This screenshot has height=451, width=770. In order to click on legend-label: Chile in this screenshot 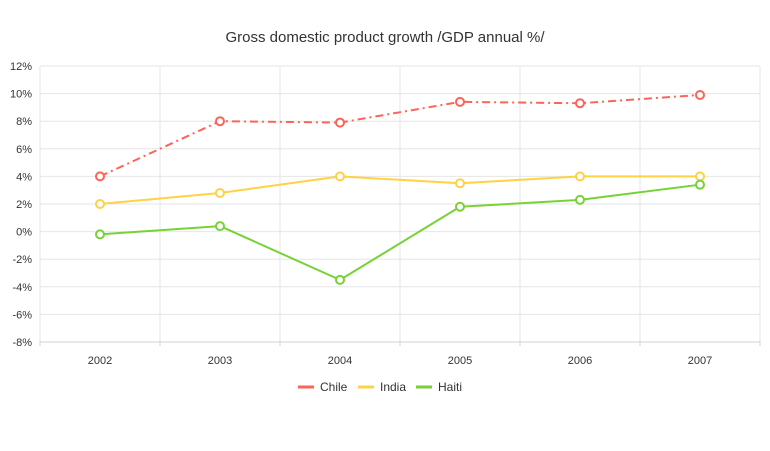, I will do `click(334, 387)`.